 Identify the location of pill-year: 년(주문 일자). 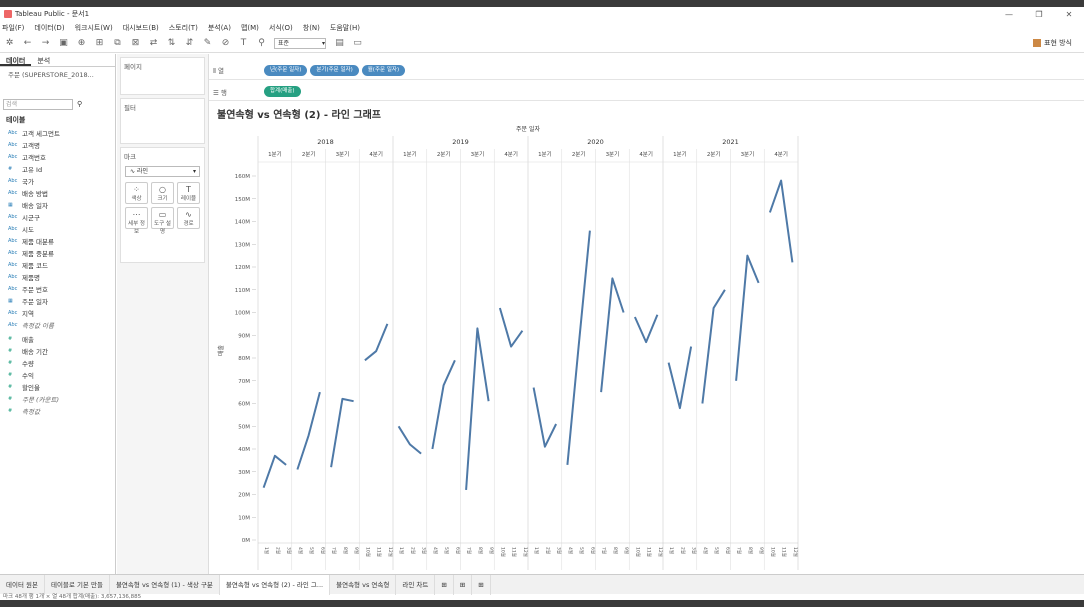
(286, 70).